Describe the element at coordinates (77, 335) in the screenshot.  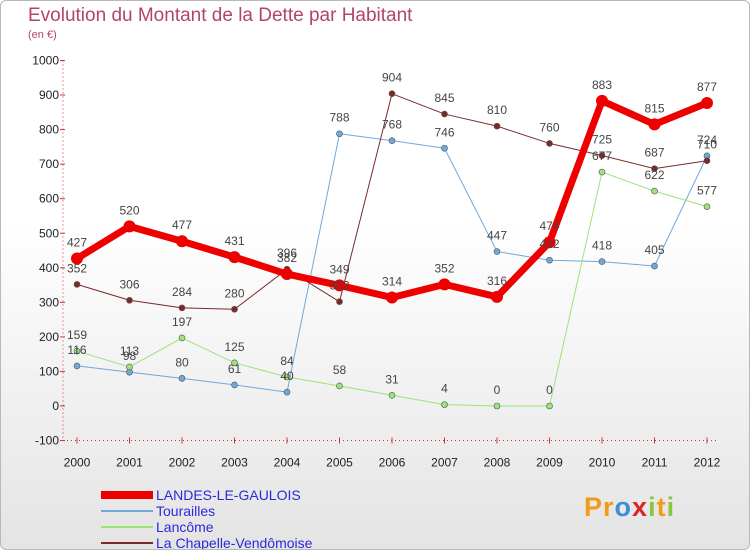
I see `data-label: 159` at that location.